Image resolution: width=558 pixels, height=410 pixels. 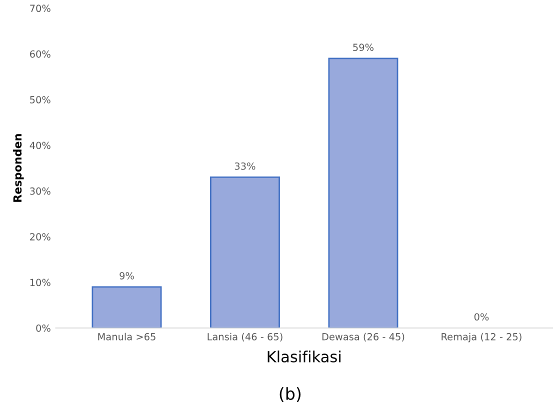 I want to click on y-tick-label: 70%, so click(x=40, y=8).